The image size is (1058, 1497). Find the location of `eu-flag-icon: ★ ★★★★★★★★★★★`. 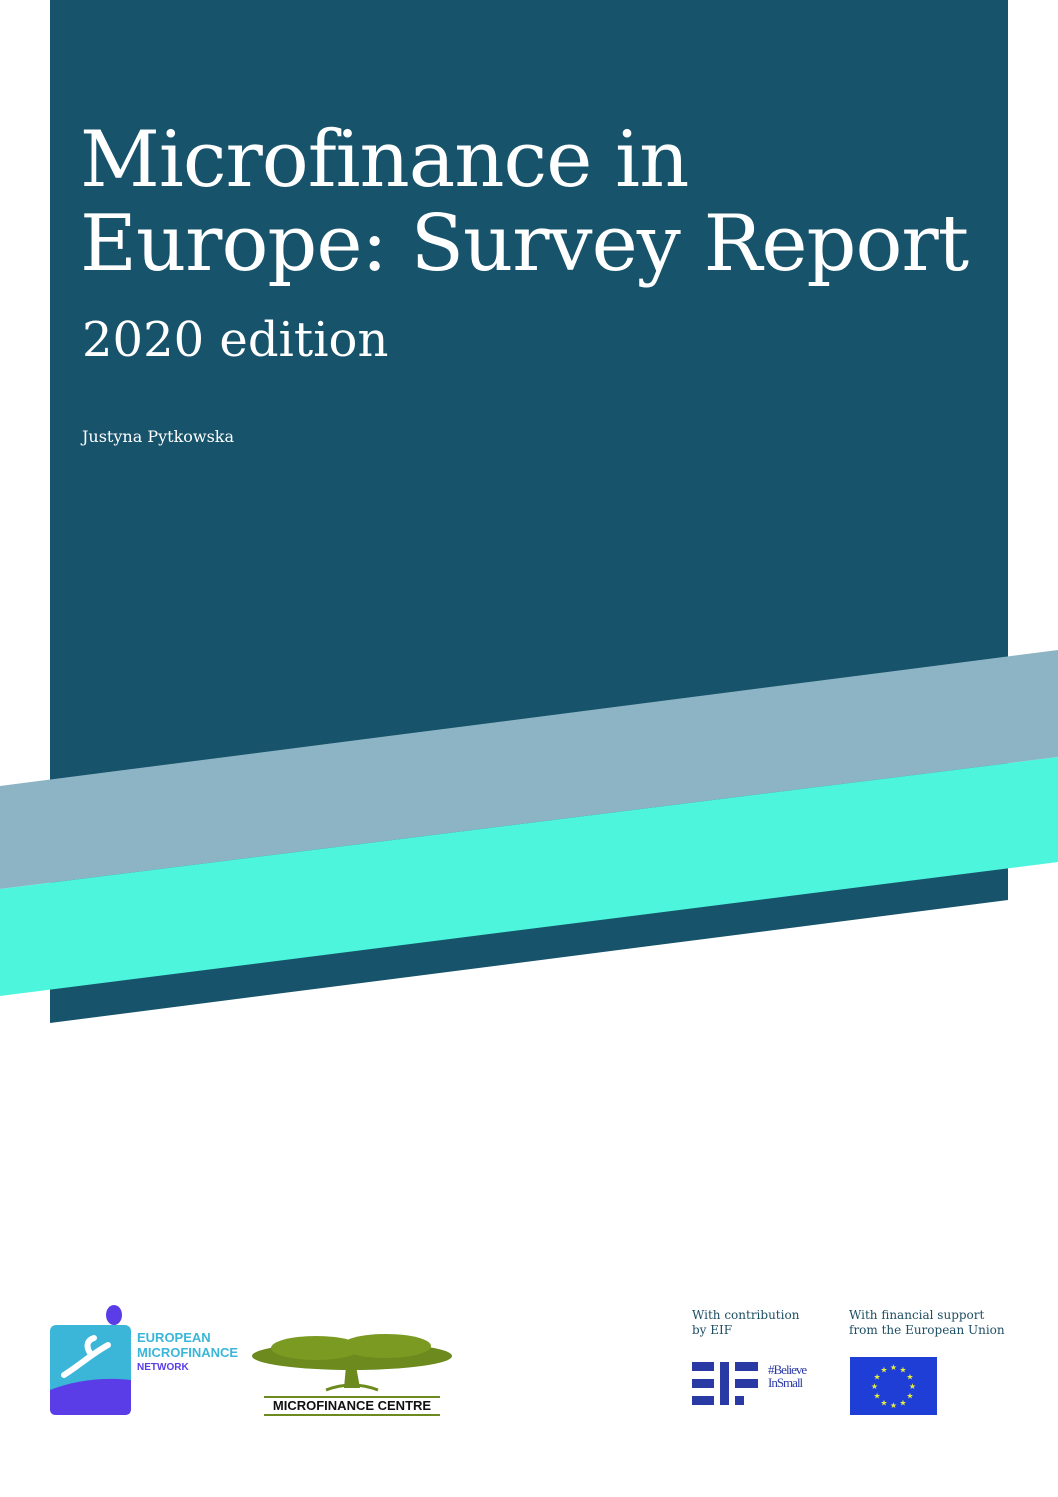

eu-flag-icon: ★ ★★★★★★★★★★★ is located at coordinates (893, 1386).